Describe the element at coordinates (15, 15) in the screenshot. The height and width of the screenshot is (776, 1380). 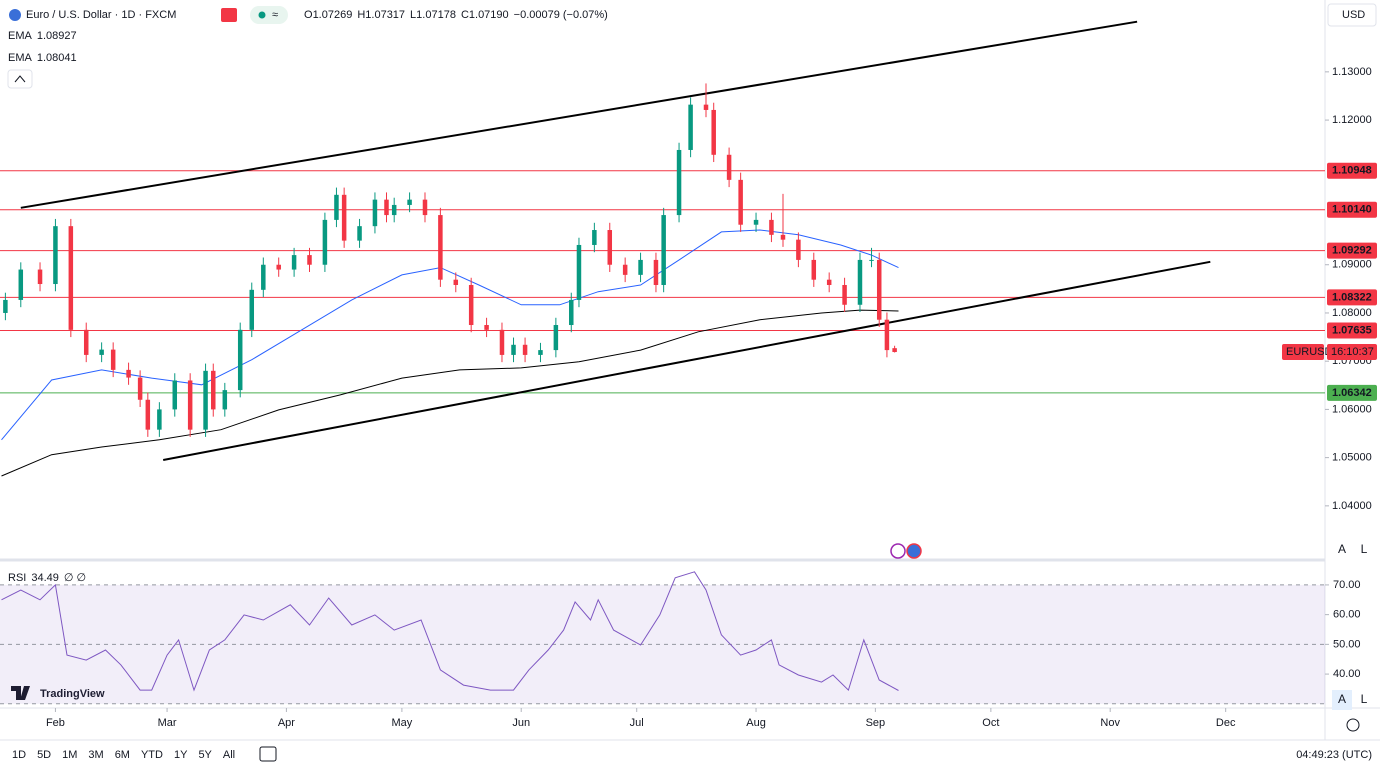
I see `symbol-icon` at that location.